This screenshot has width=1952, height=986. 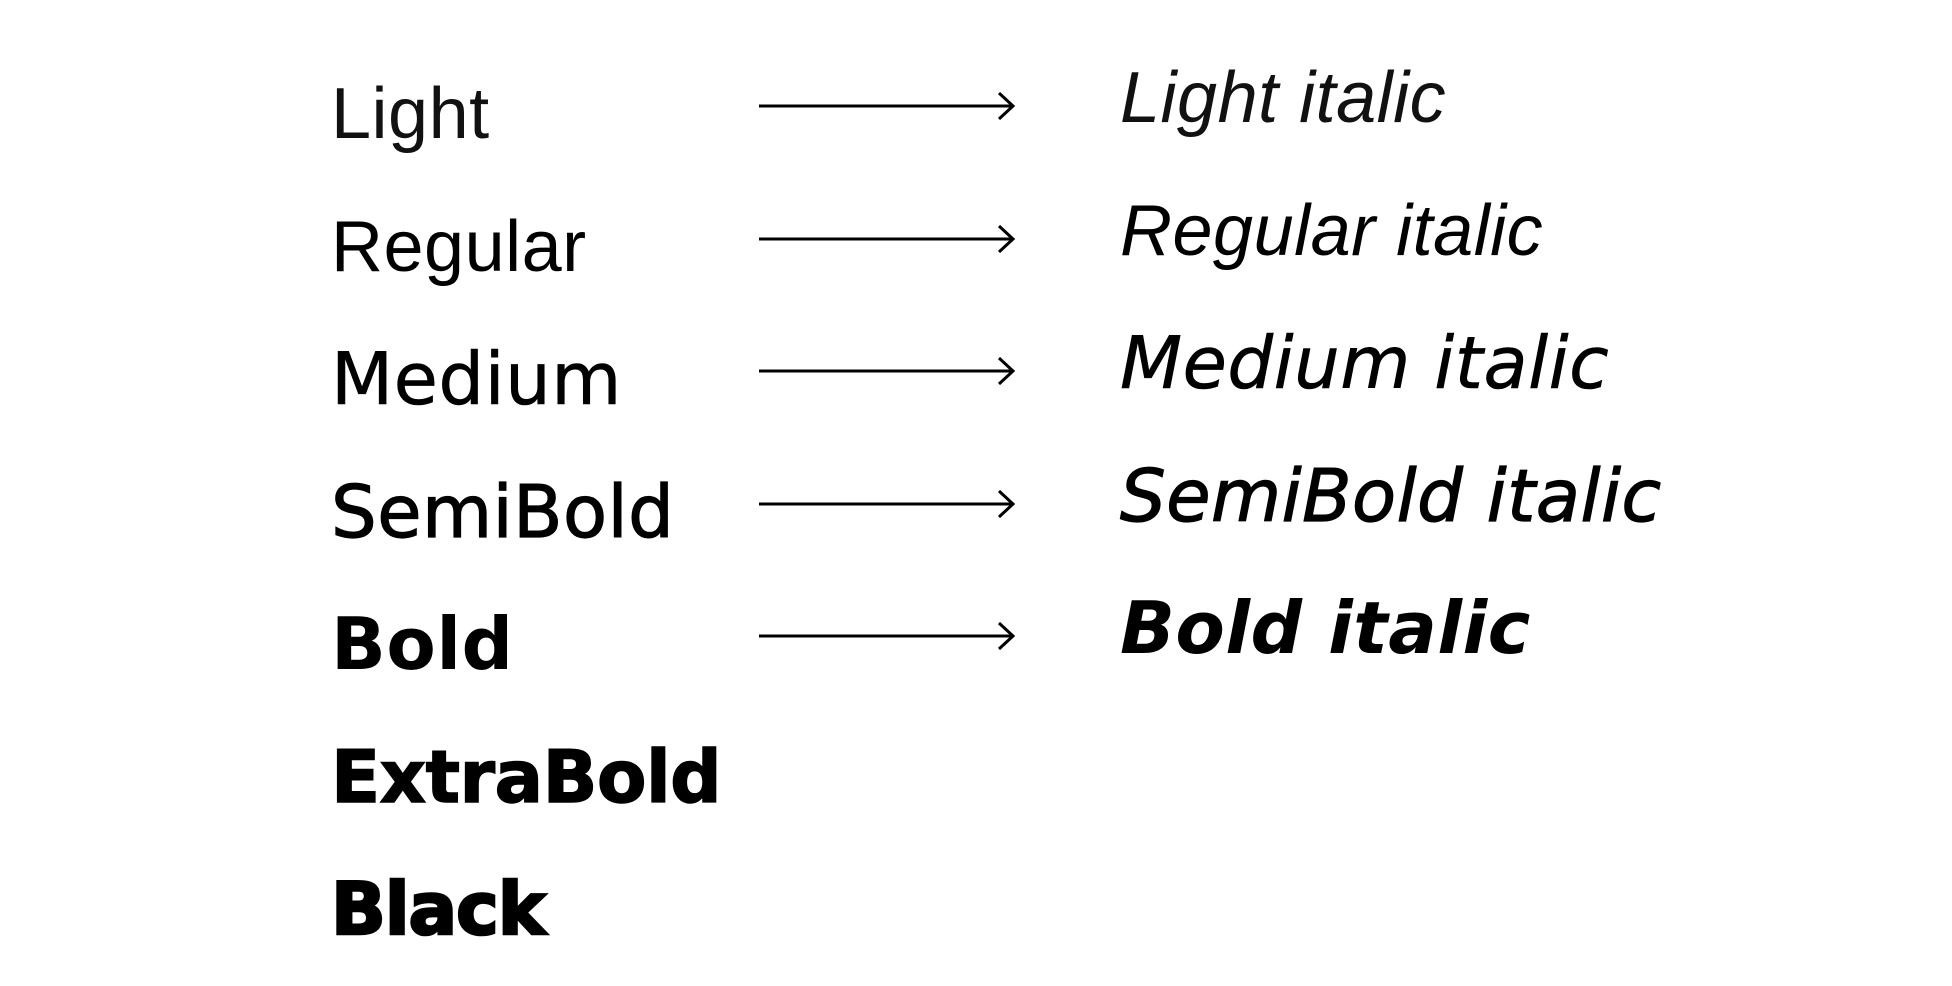 I want to click on upright-weight-label: Bold, so click(x=422, y=644).